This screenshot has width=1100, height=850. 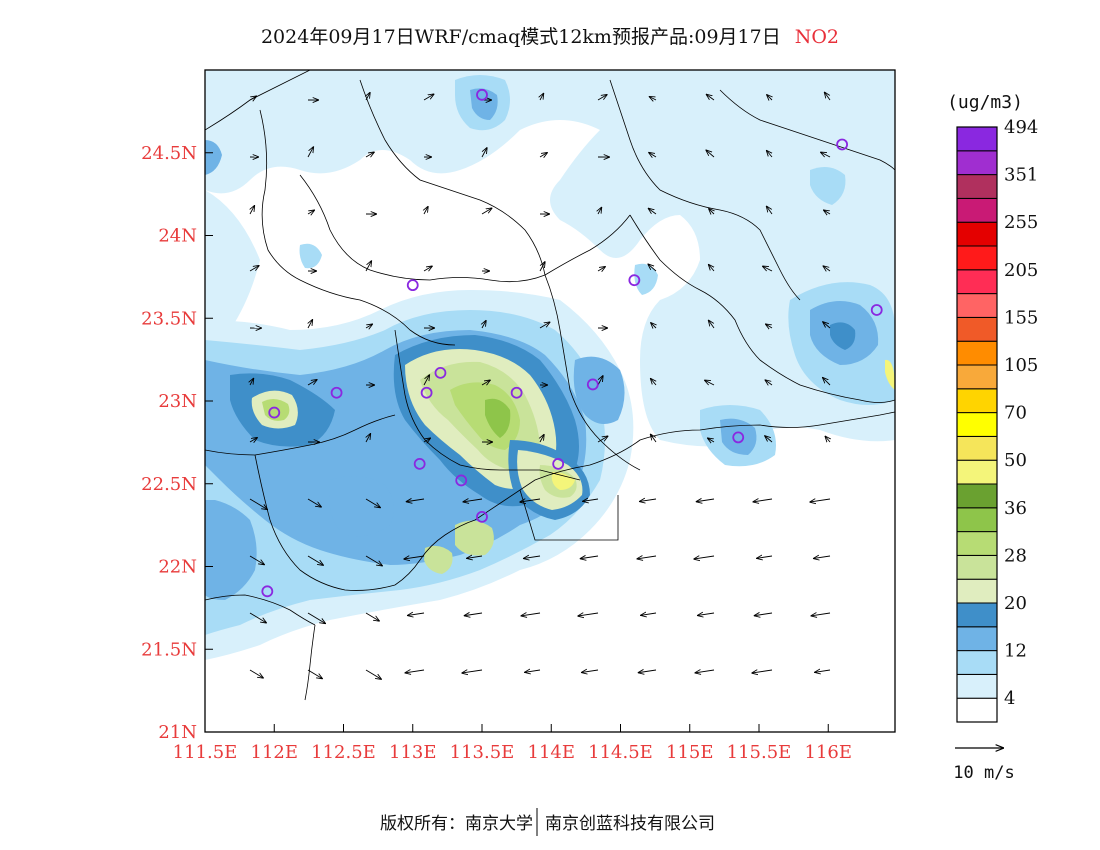 What do you see at coordinates (817, 37) in the screenshot?
I see `species-label: NO2` at bounding box center [817, 37].